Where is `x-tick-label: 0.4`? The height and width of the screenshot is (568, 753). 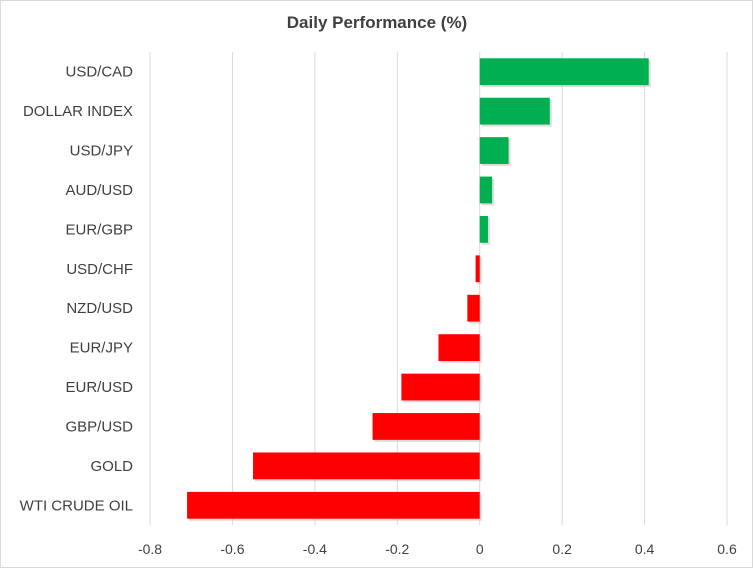
x-tick-label: 0.4 is located at coordinates (645, 549).